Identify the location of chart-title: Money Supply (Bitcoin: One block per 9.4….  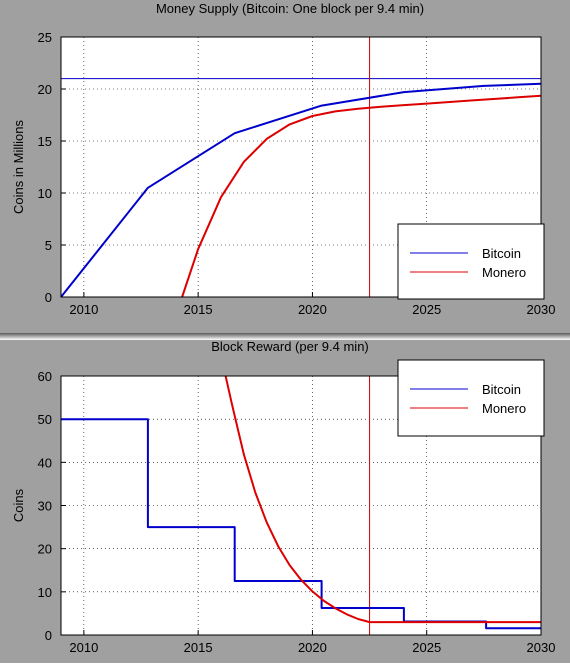
(290, 8).